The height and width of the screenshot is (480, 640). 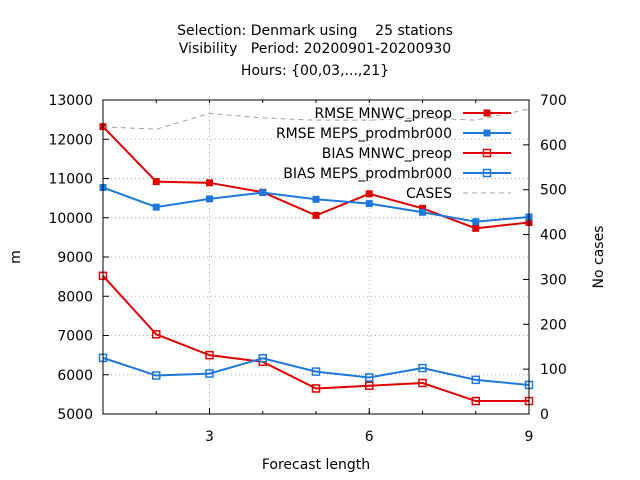 What do you see at coordinates (316, 465) in the screenshot?
I see `x-axis-label: Forecast length` at bounding box center [316, 465].